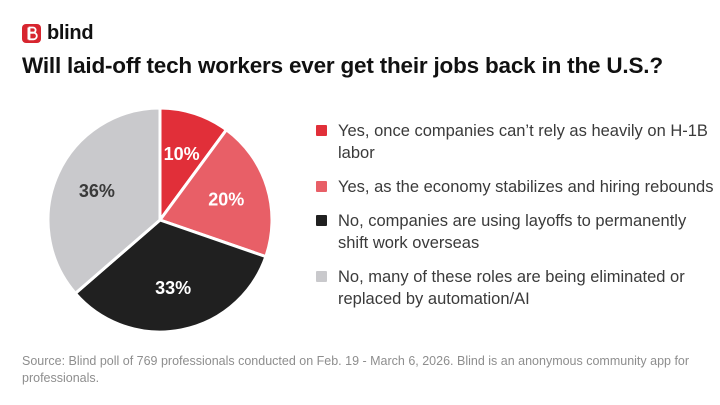  I want to click on slice-label-3: 33%, so click(173, 288).